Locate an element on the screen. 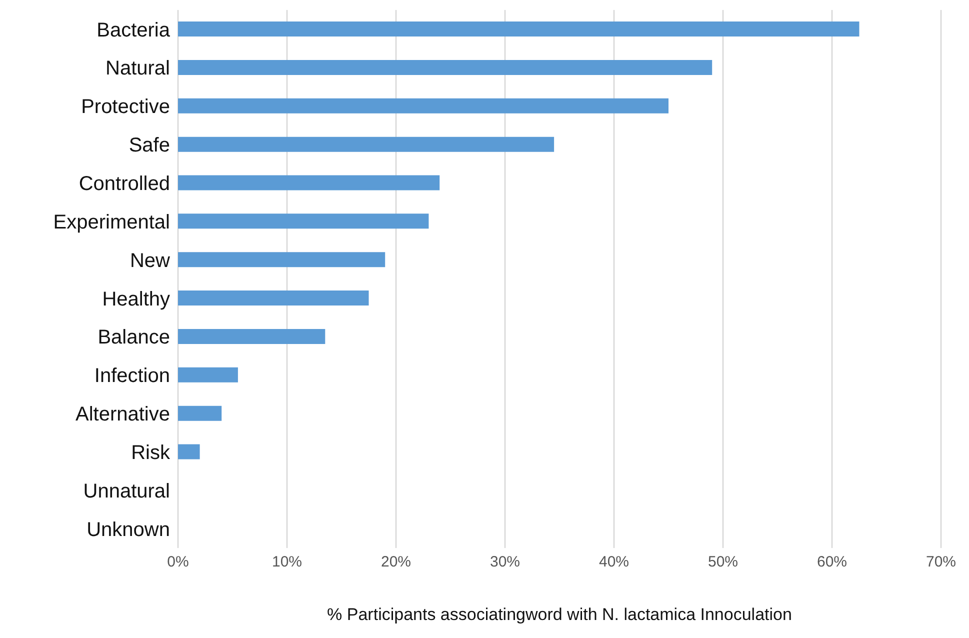 Image resolution: width=969 pixels, height=638 pixels. x-tick-label: 10% is located at coordinates (287, 562).